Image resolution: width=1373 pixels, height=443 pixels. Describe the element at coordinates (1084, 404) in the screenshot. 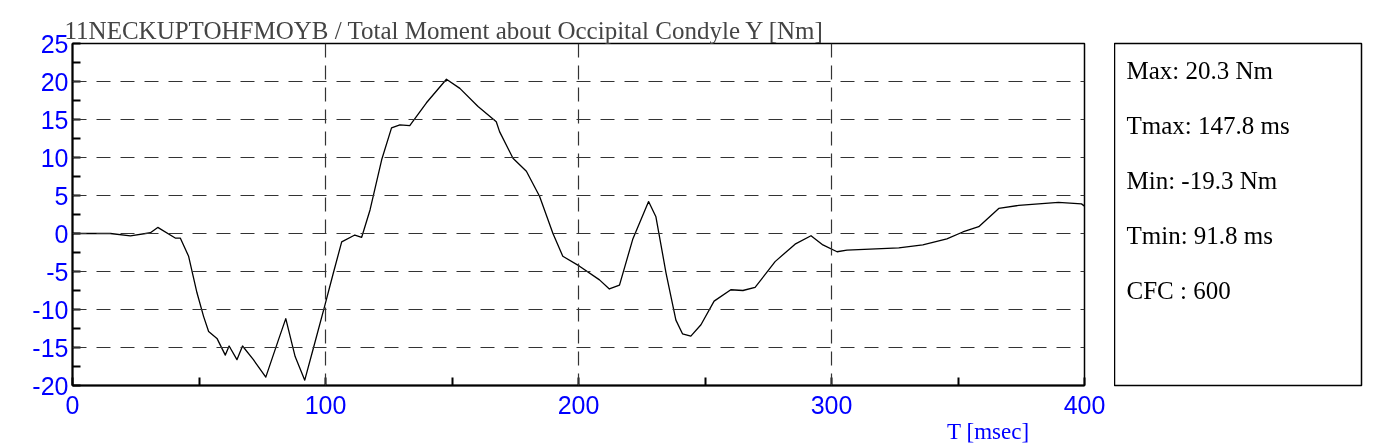

I see `x-tick-label: 400` at that location.